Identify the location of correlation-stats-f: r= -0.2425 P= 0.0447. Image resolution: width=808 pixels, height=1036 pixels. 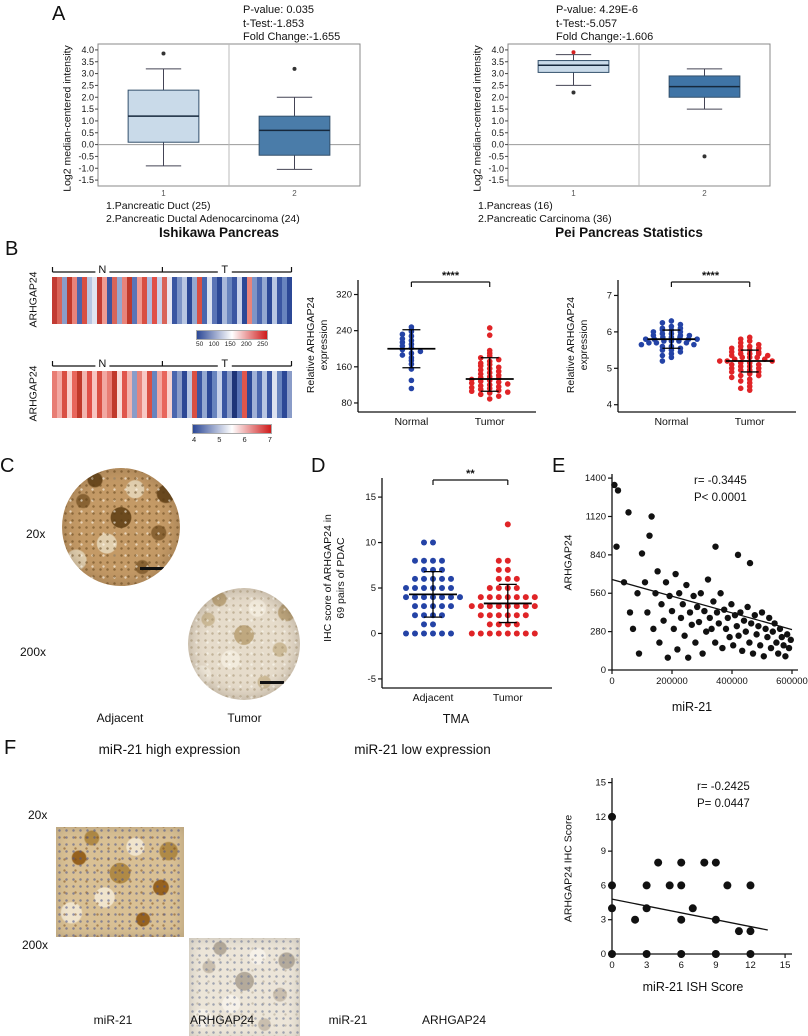
(723, 796).